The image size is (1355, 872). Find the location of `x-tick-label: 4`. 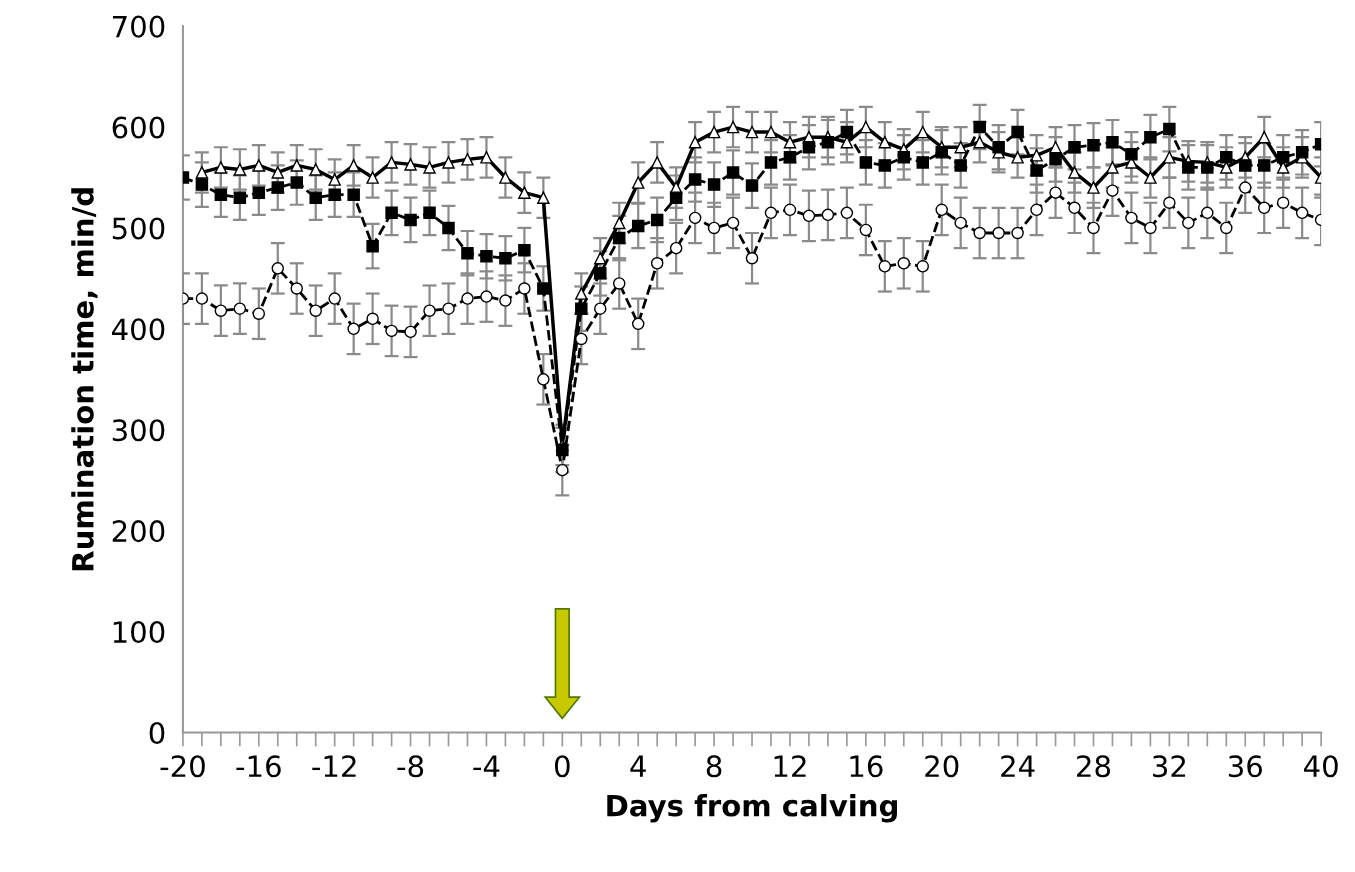

x-tick-label: 4 is located at coordinates (638, 766).